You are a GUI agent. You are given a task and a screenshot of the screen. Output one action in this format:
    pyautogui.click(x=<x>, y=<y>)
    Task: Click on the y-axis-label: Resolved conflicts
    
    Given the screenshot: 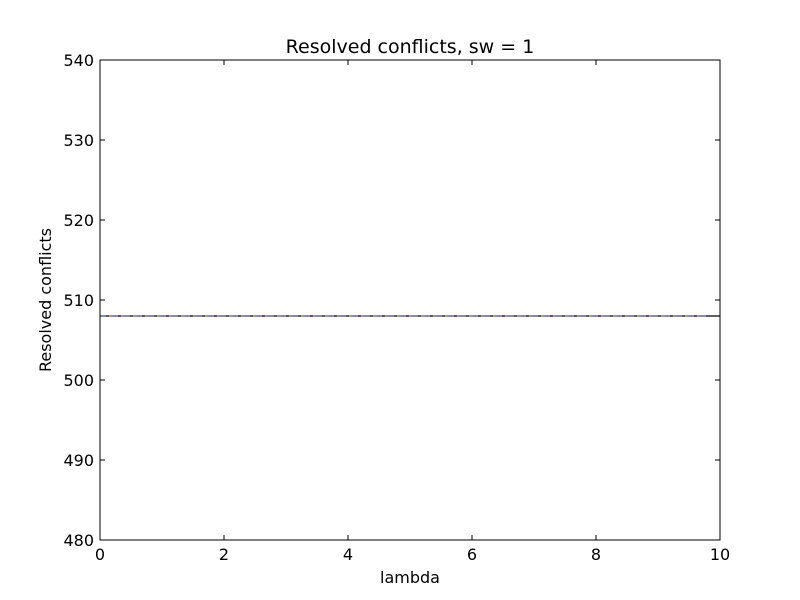 What is the action you would take?
    pyautogui.click(x=45, y=300)
    